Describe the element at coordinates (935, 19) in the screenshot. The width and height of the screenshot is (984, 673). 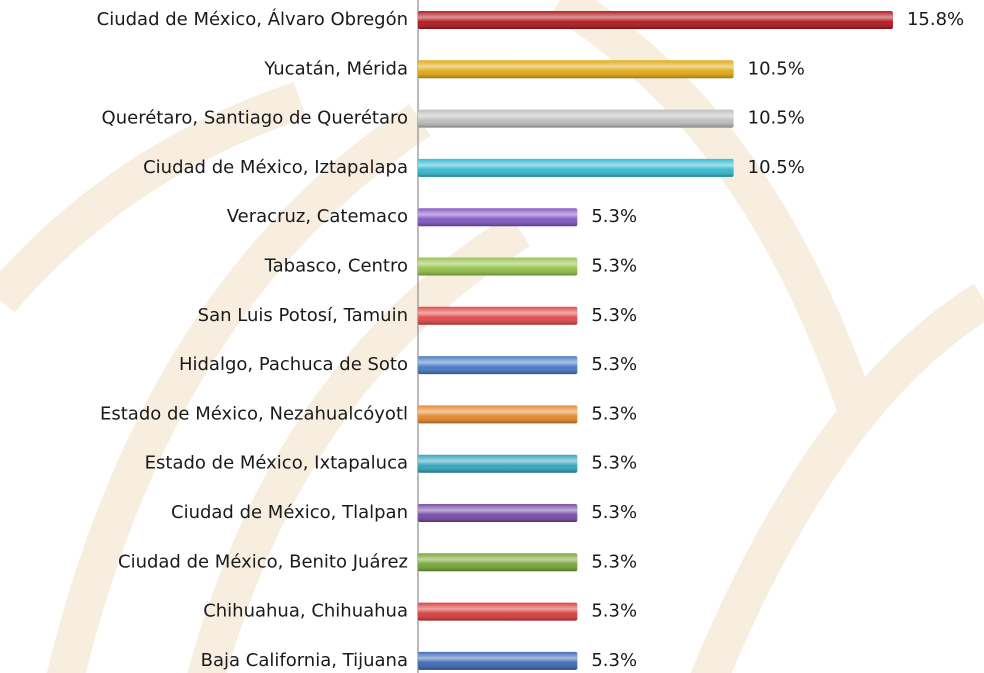
I see `value-label: 15.8%` at that location.